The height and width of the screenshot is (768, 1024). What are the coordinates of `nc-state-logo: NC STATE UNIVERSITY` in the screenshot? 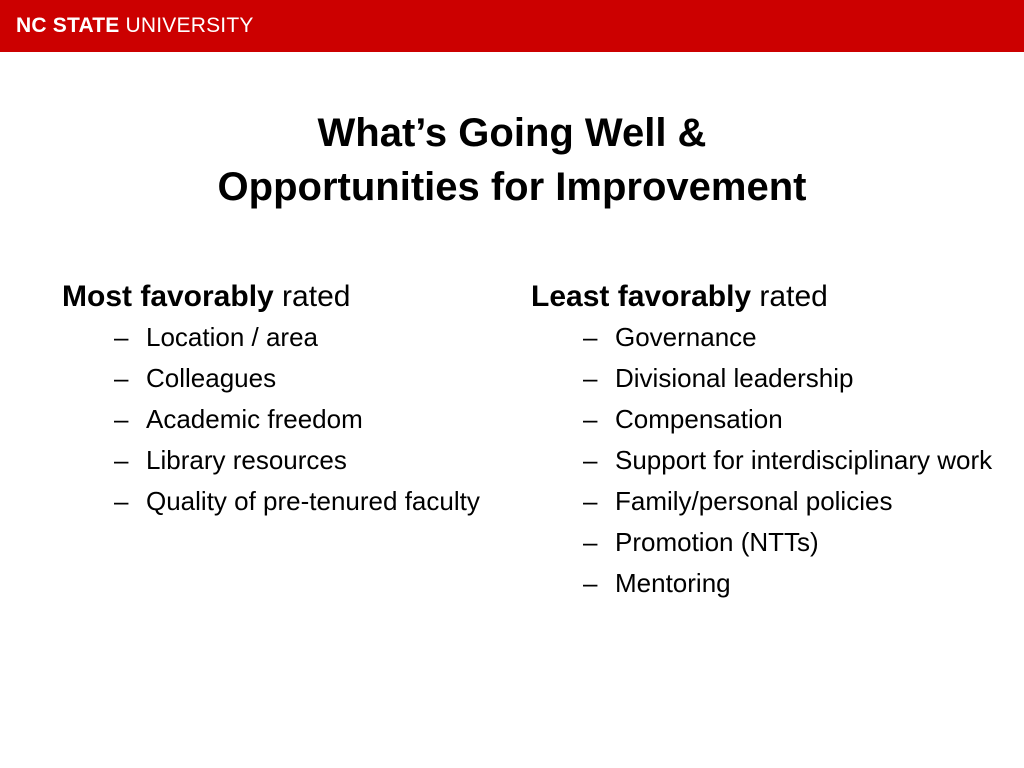 It's located at (135, 26).